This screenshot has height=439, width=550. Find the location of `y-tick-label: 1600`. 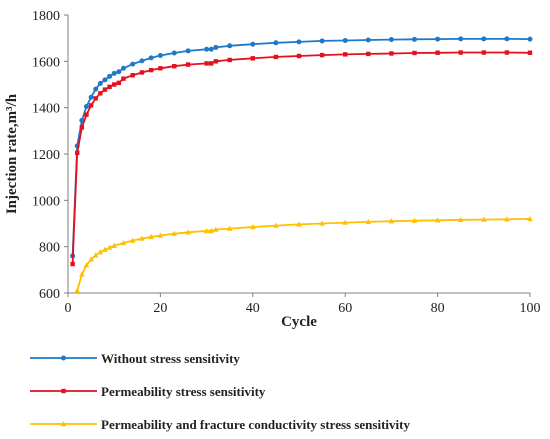

y-tick-label: 1600 is located at coordinates (46, 62).